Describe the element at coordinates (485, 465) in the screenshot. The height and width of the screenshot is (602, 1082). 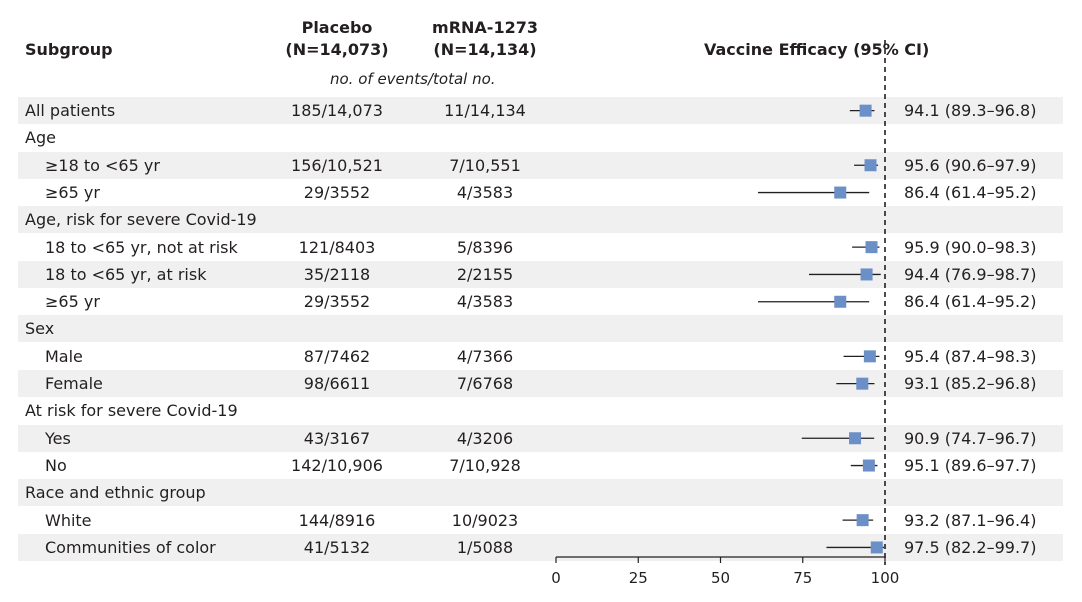
I see `mrna-events: 7/10,928` at that location.